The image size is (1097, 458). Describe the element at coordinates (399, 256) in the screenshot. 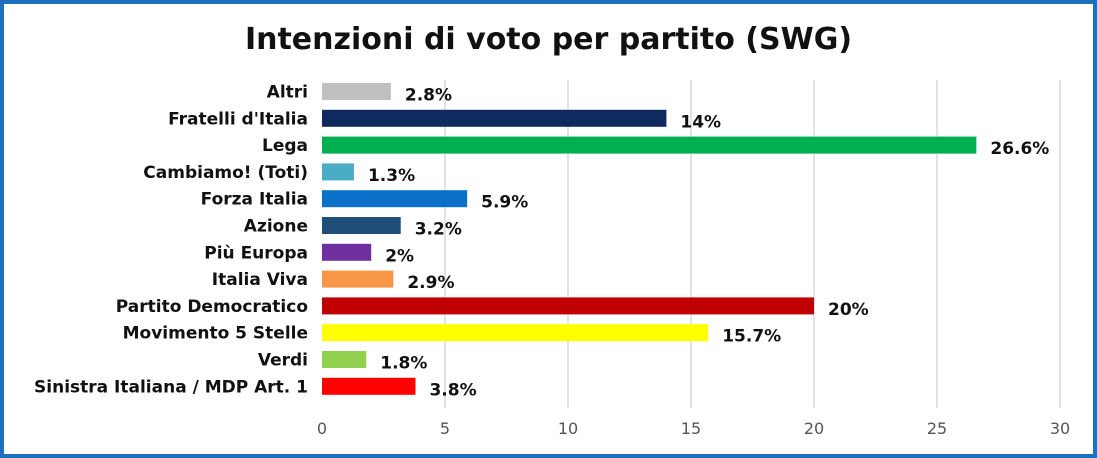

I see `value-label: 2%` at that location.